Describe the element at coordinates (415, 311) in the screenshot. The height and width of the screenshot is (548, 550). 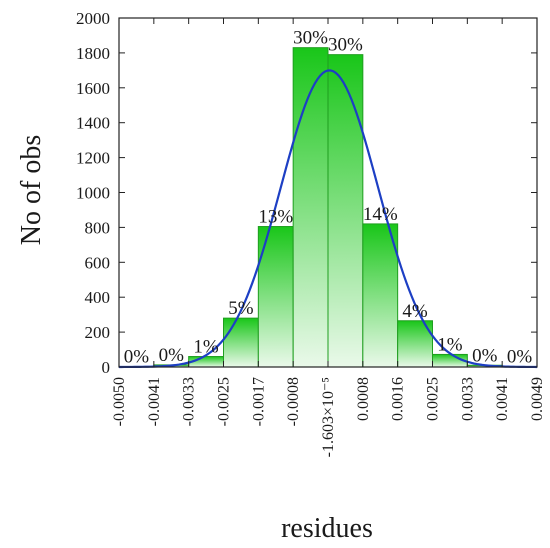
I see `bar-percent-label: 4%` at that location.